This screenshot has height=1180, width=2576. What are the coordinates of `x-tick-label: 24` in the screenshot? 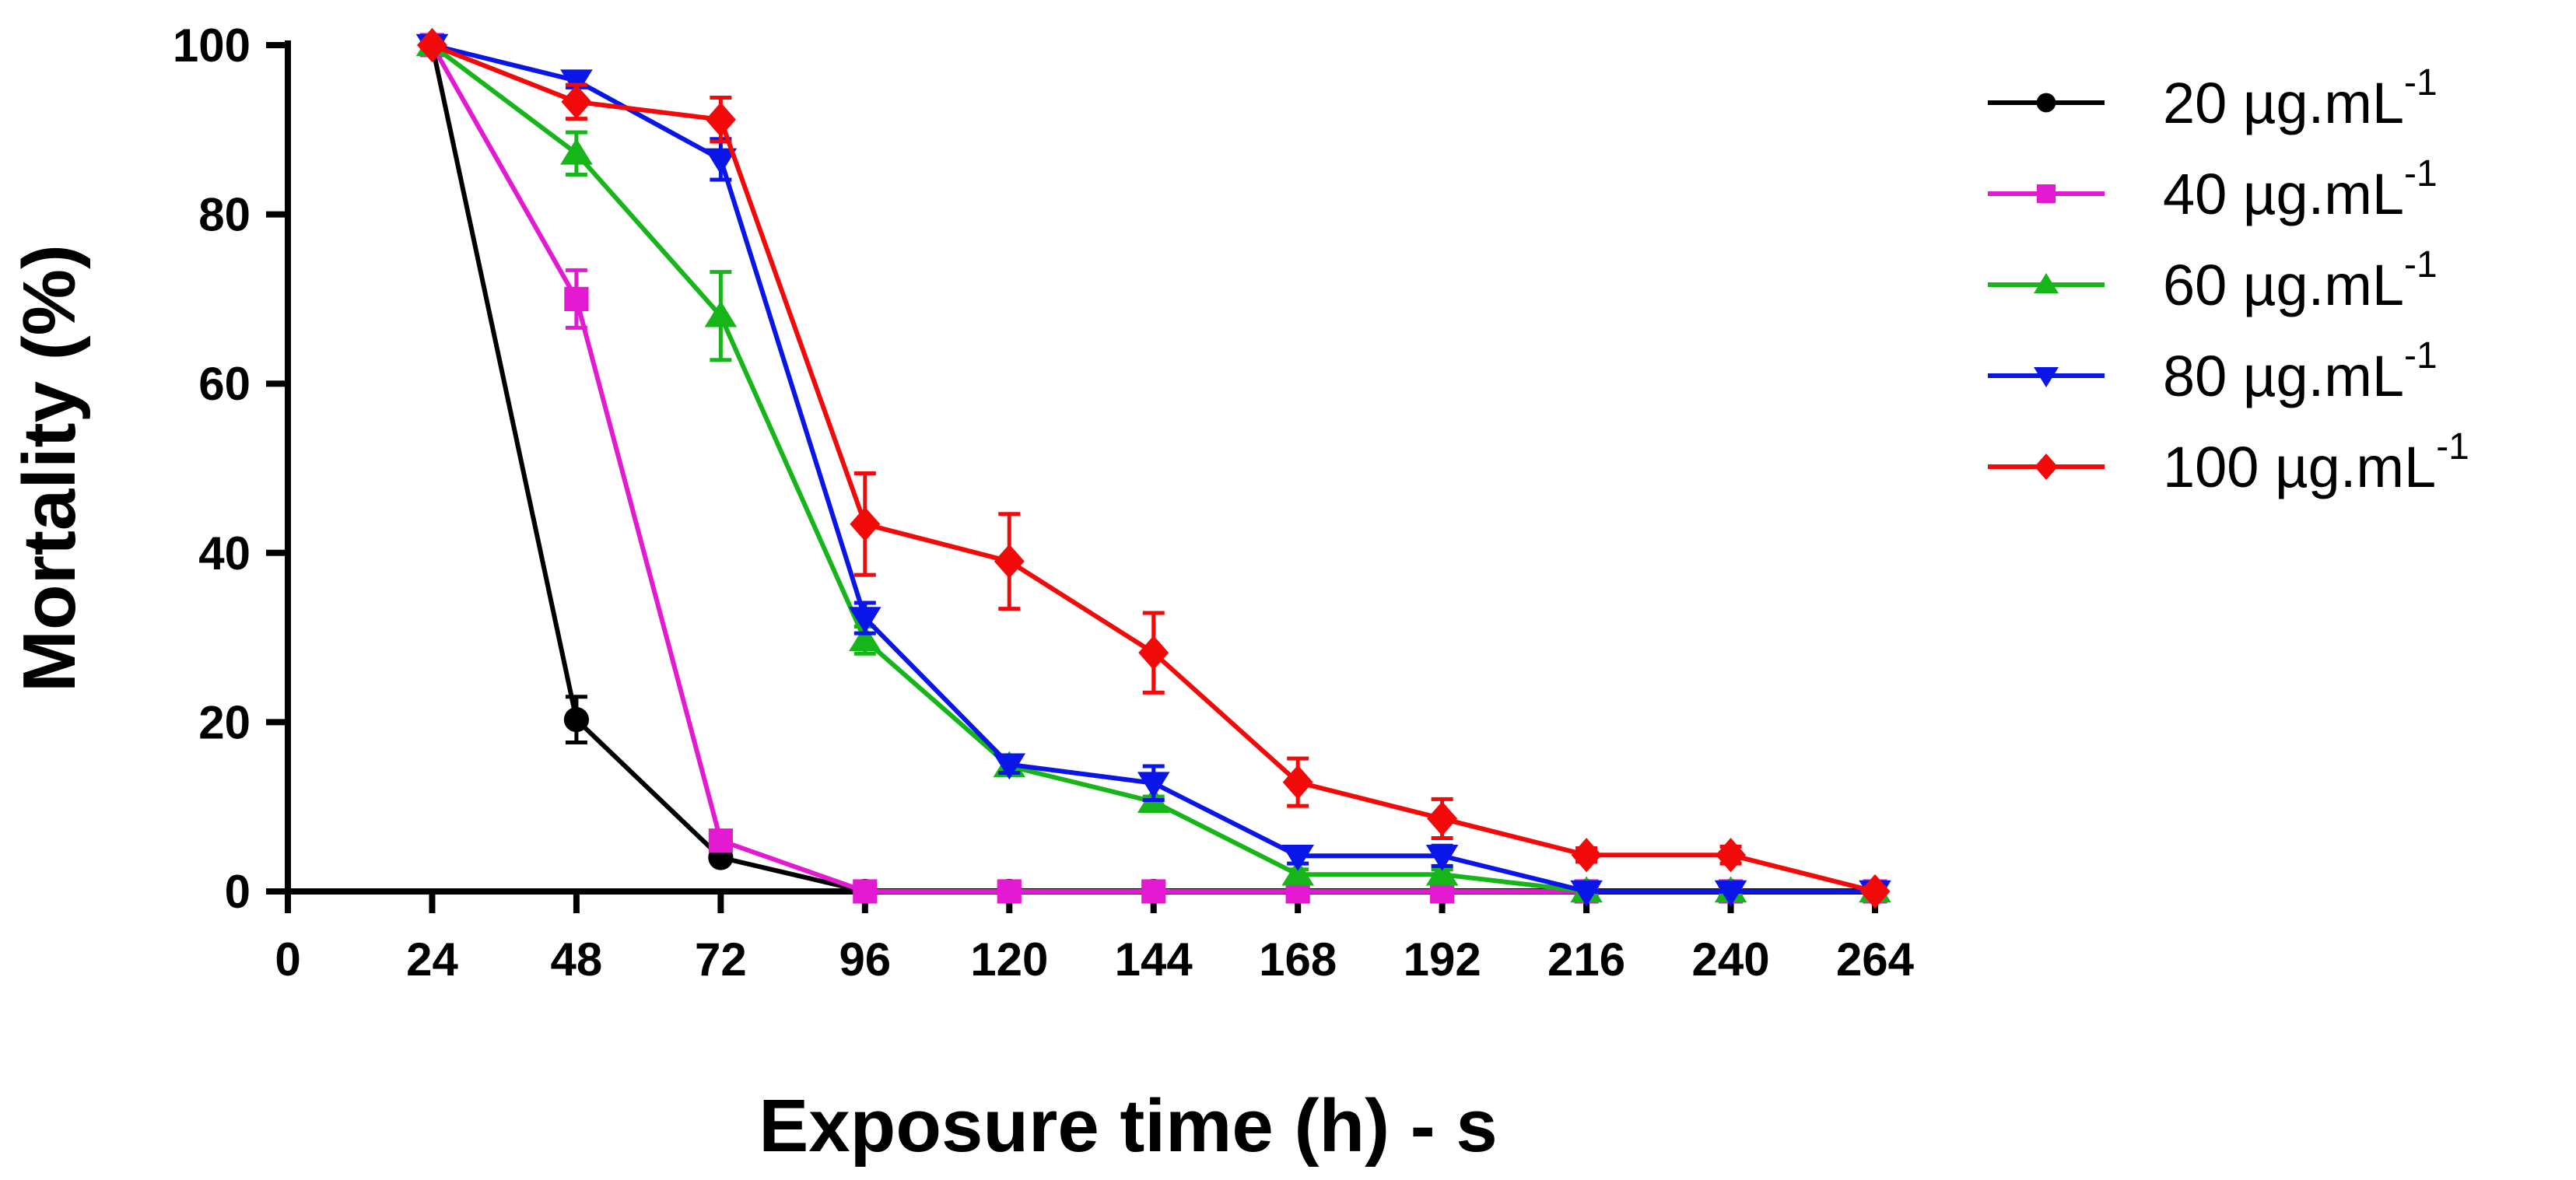 It's located at (432, 959).